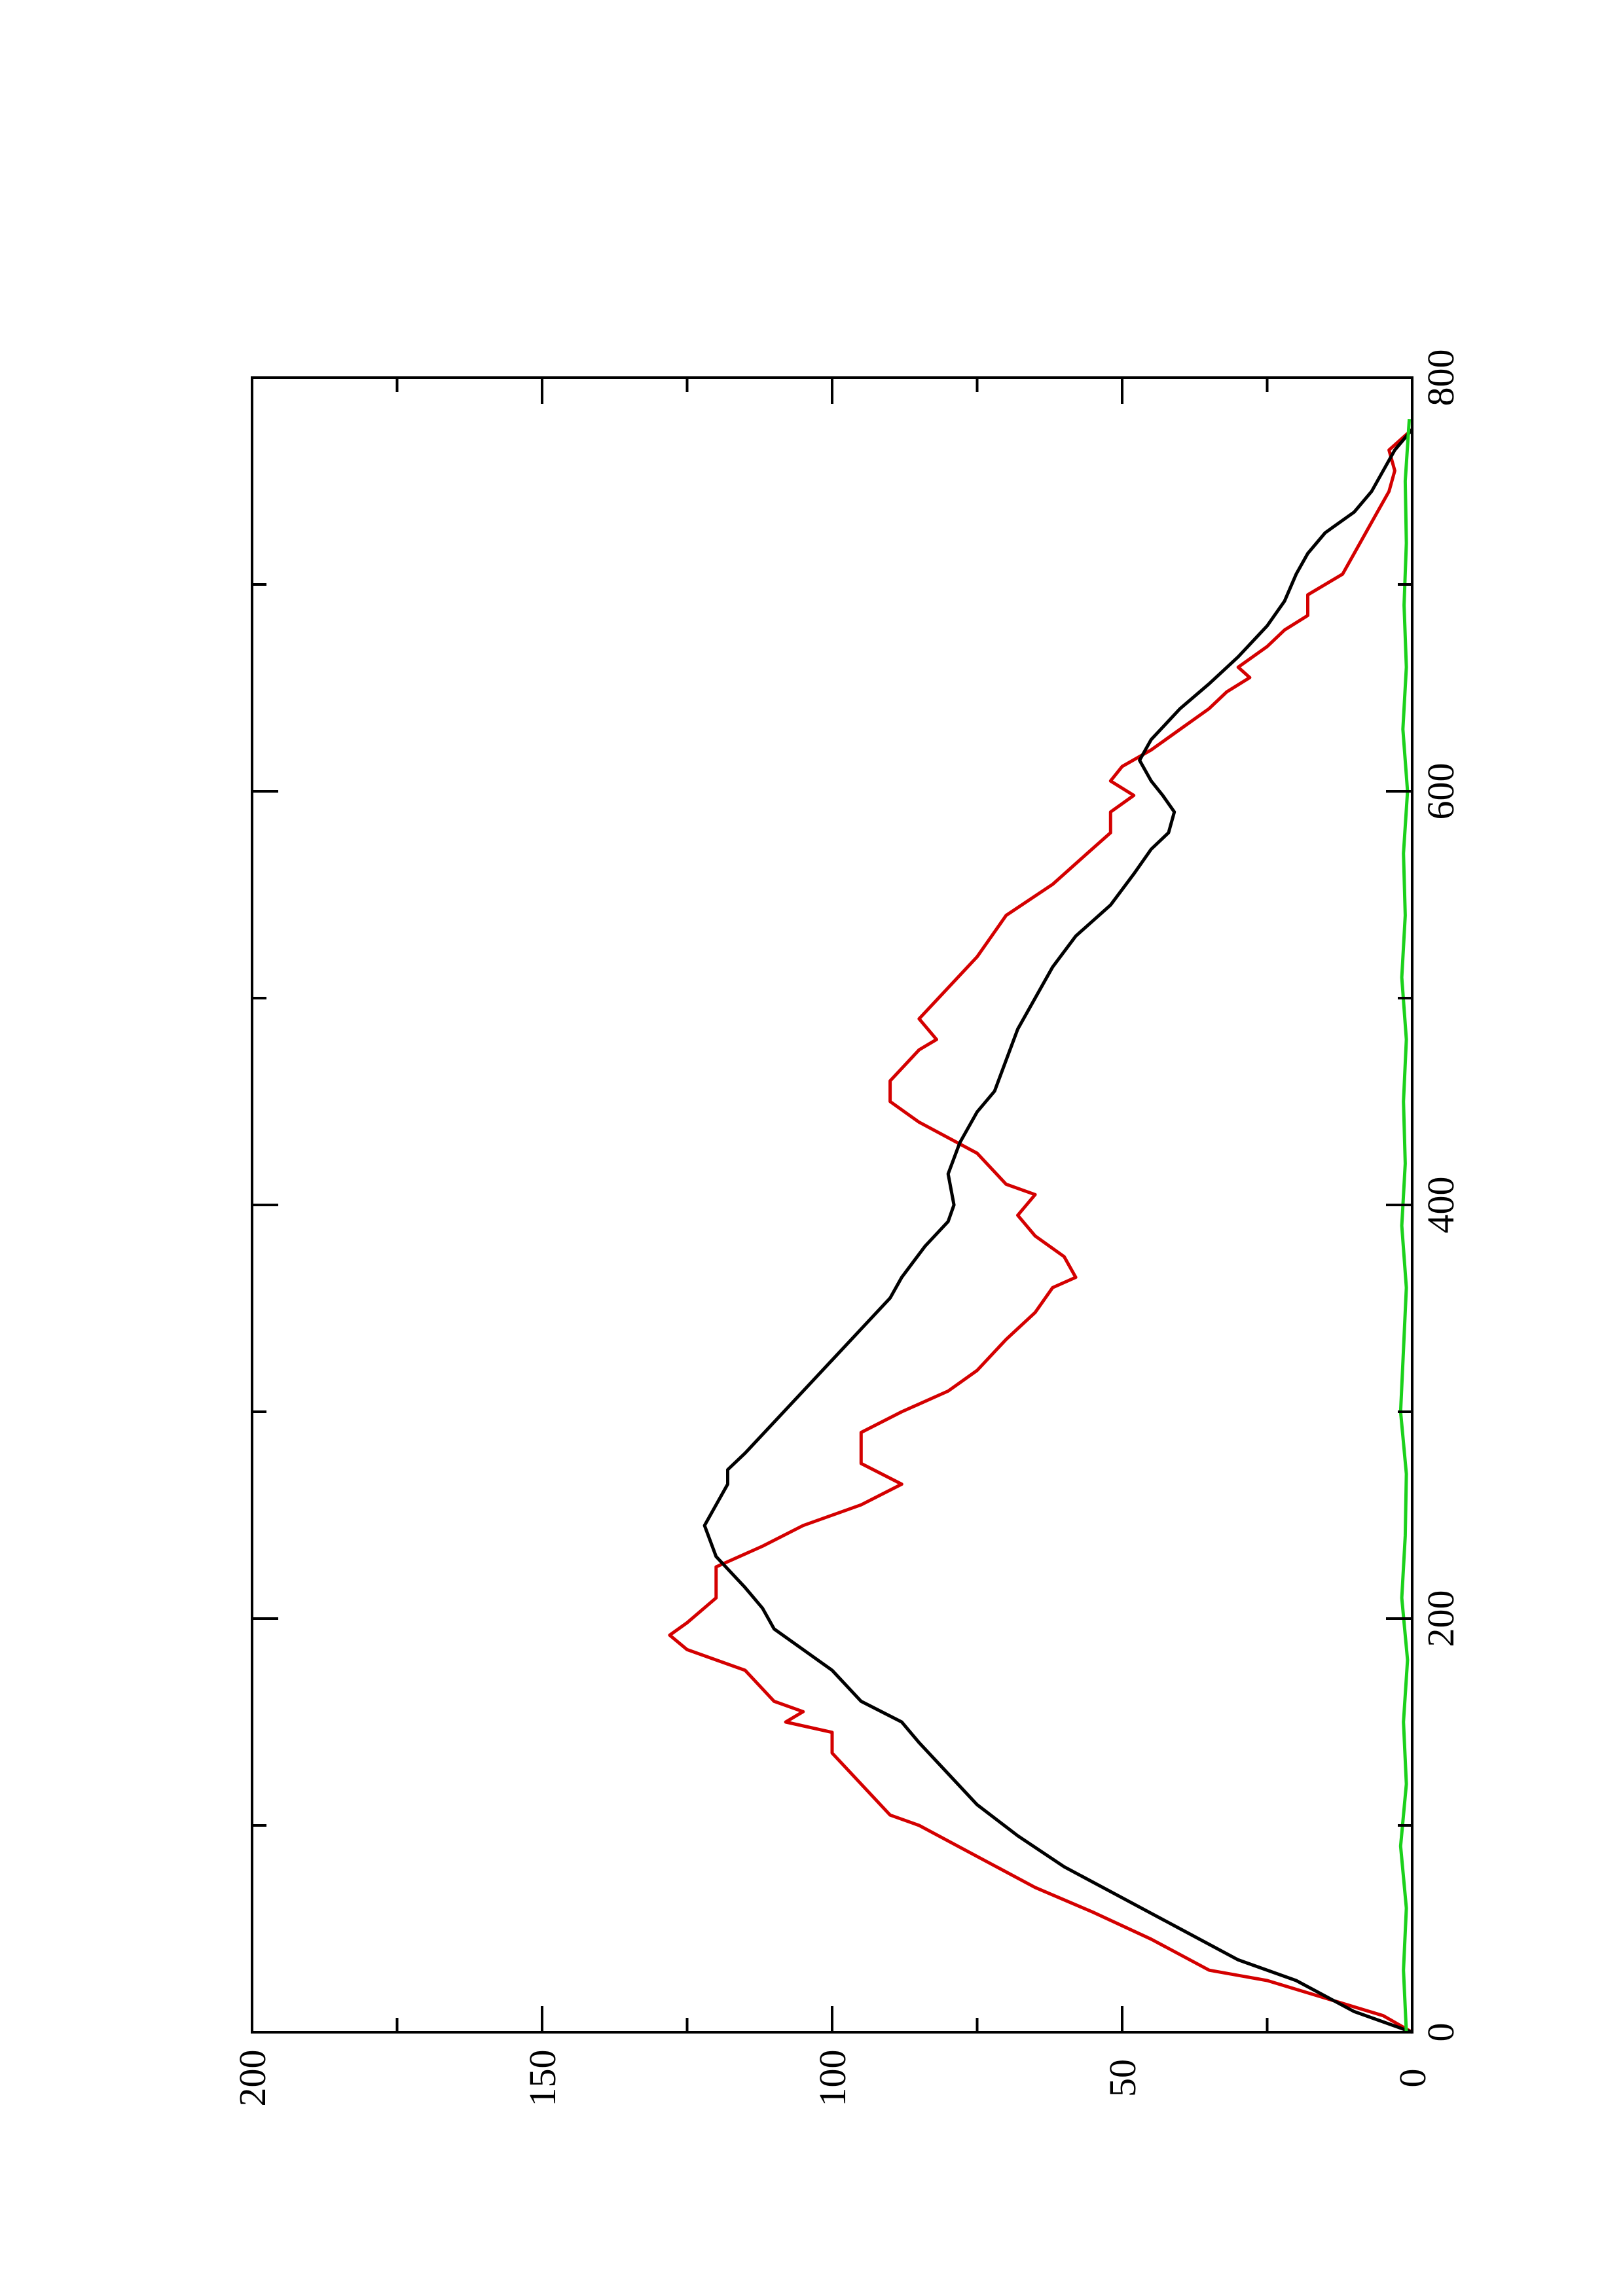 The width and height of the screenshot is (1623, 2296). What do you see at coordinates (1412, 2078) in the screenshot?
I see `y-tick-label: 0` at bounding box center [1412, 2078].